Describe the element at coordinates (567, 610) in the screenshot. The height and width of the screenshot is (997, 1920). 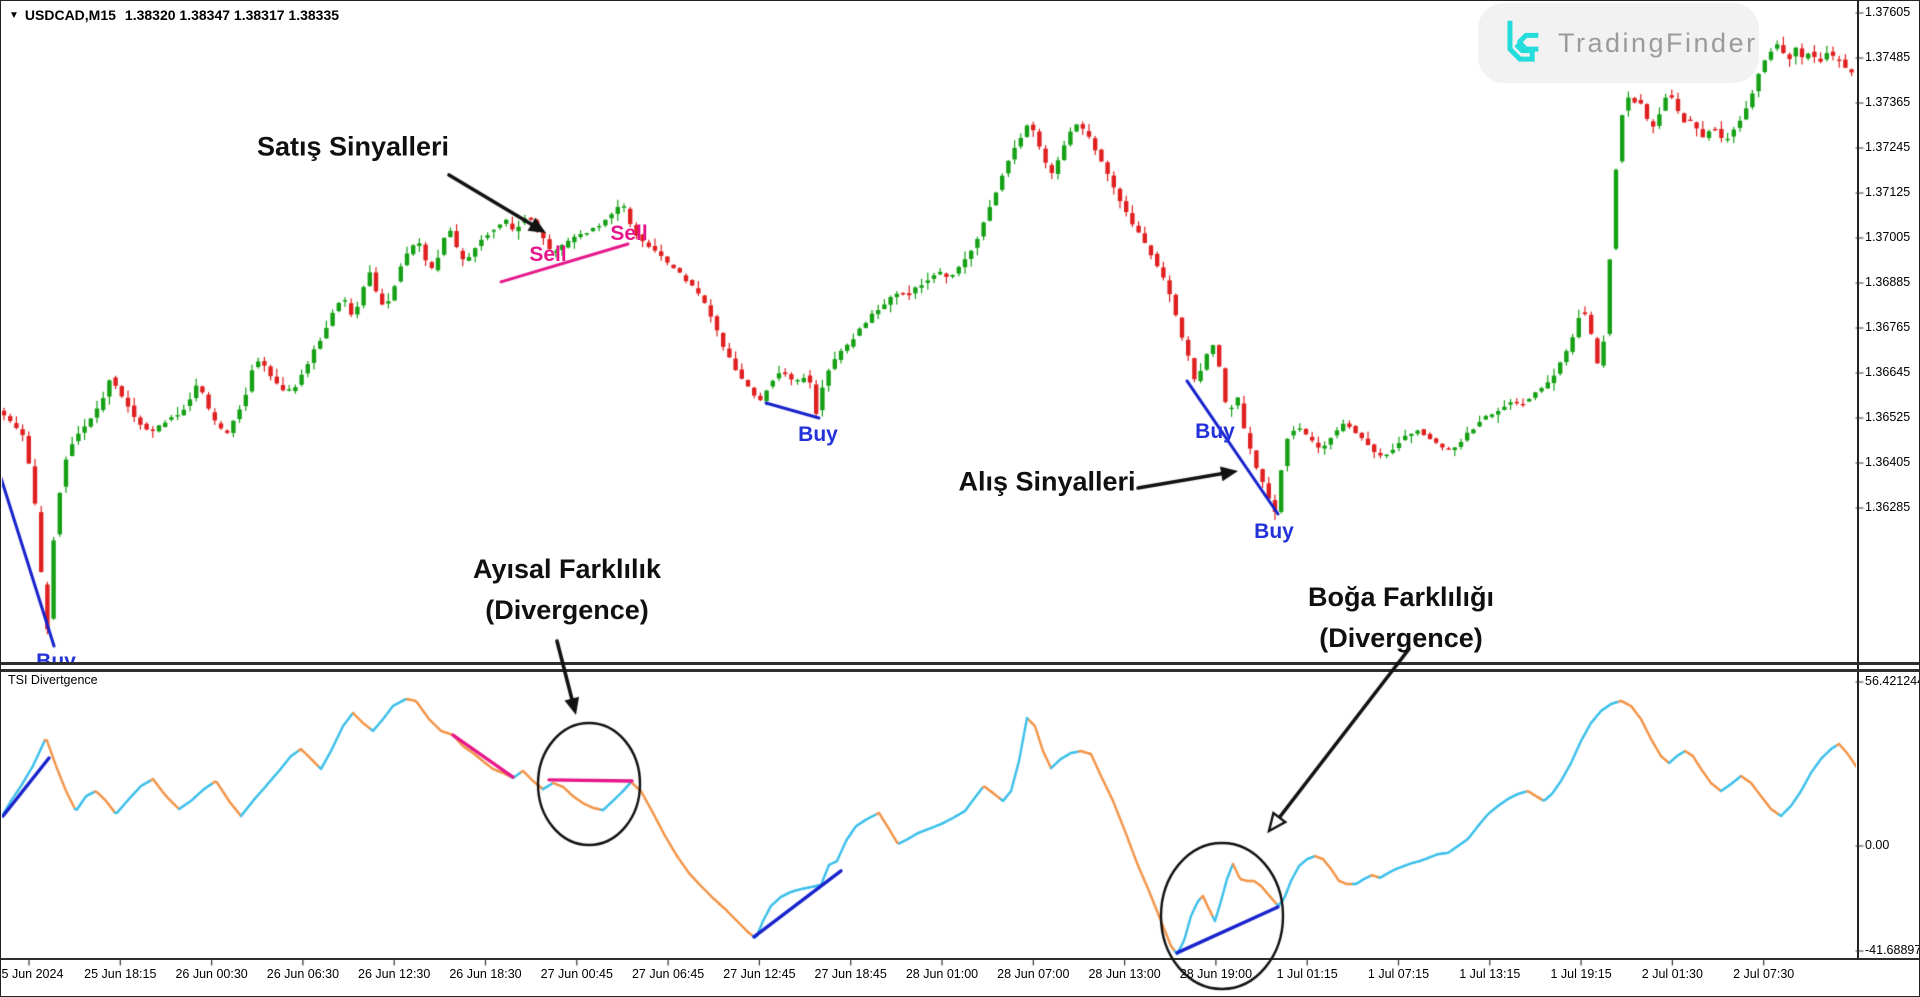
I see `bearish-divergence-line2: (Divergence)` at that location.